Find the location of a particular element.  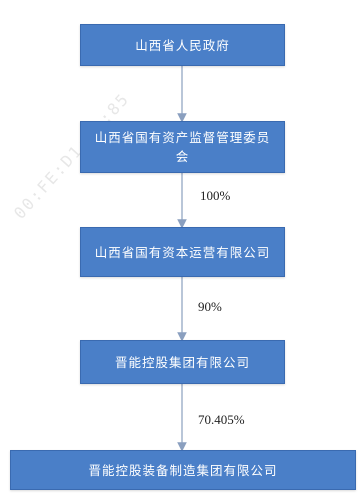

edge-label-100: 100% is located at coordinates (215, 195).